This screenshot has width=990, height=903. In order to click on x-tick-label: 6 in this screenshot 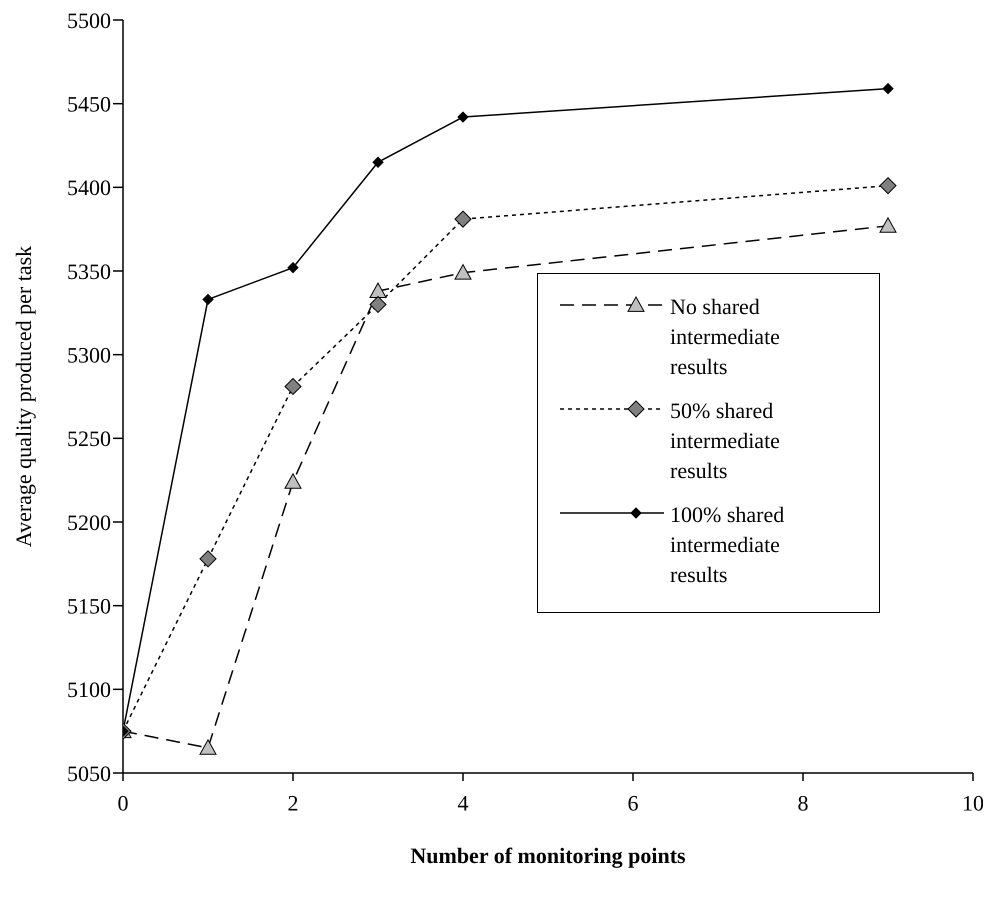, I will do `click(633, 803)`.